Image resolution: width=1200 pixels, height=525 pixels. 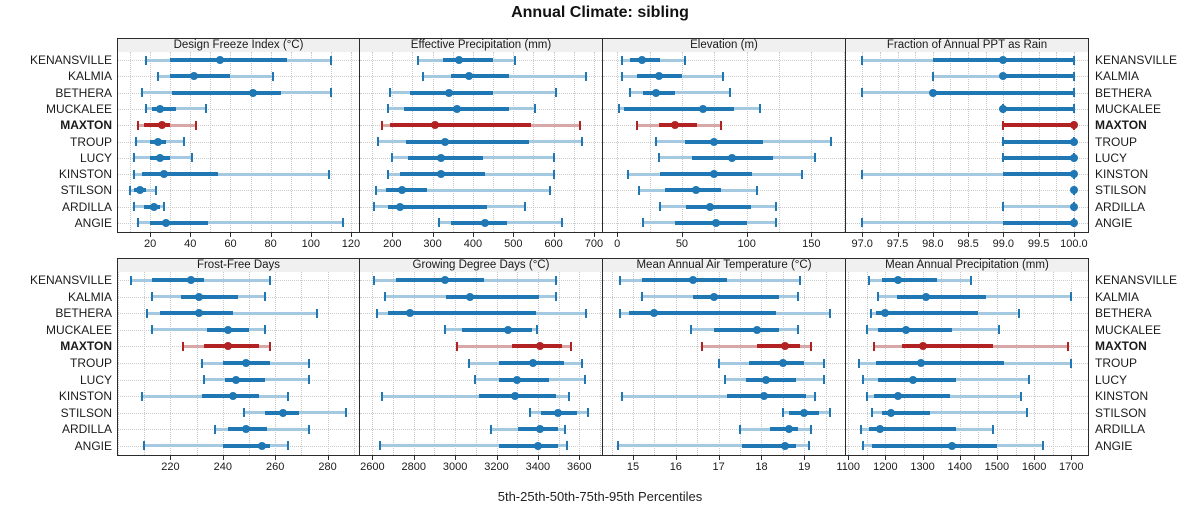 I want to click on category-label-left: ANGIE, so click(x=93, y=445).